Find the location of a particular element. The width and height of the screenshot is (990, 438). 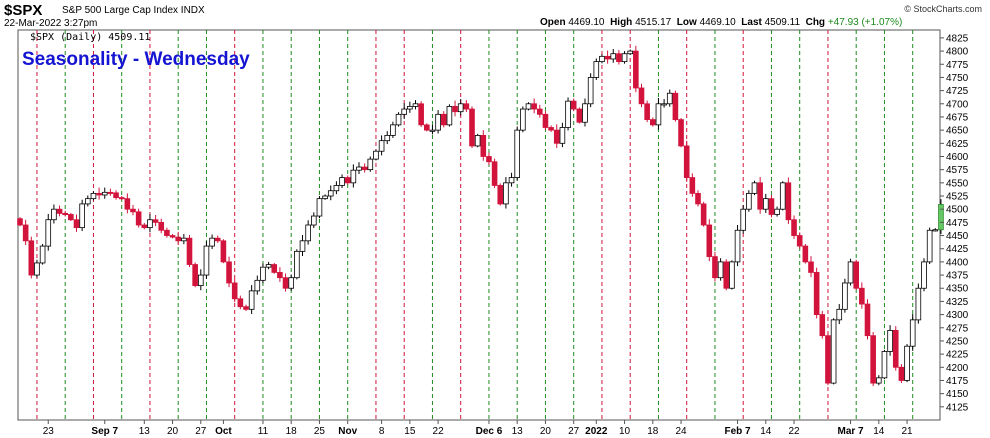

y-tick-label: 4250 is located at coordinates (957, 341).